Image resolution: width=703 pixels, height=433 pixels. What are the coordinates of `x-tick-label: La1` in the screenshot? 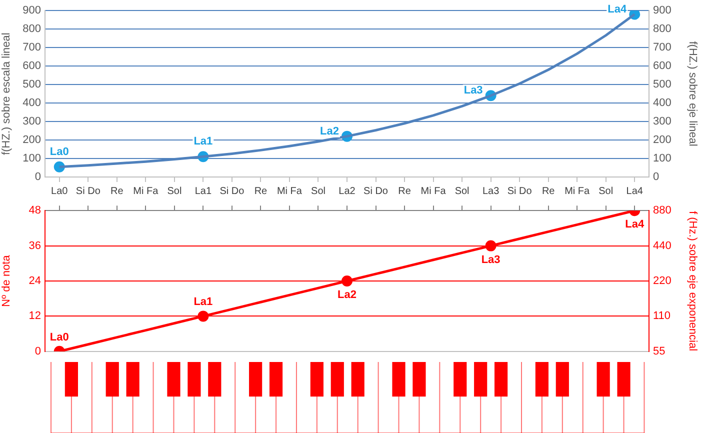 It's located at (203, 191).